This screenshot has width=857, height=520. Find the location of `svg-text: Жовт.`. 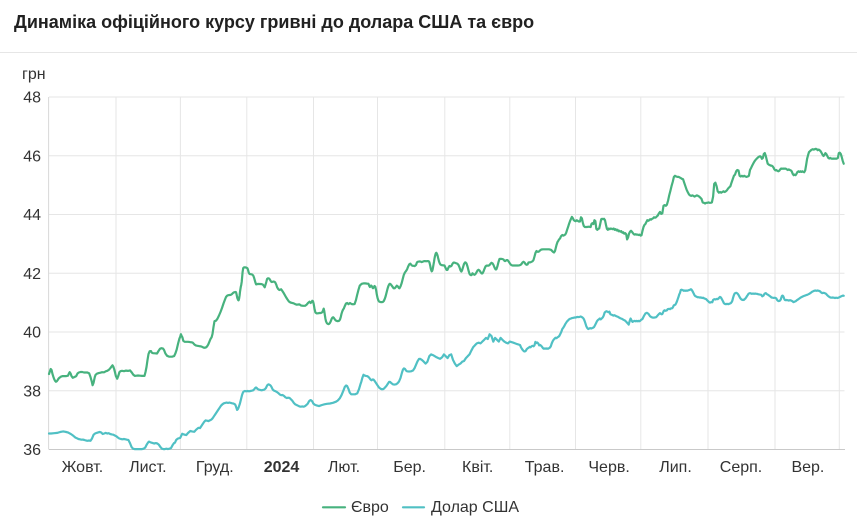

svg-text: Жовт. is located at coordinates (83, 467).